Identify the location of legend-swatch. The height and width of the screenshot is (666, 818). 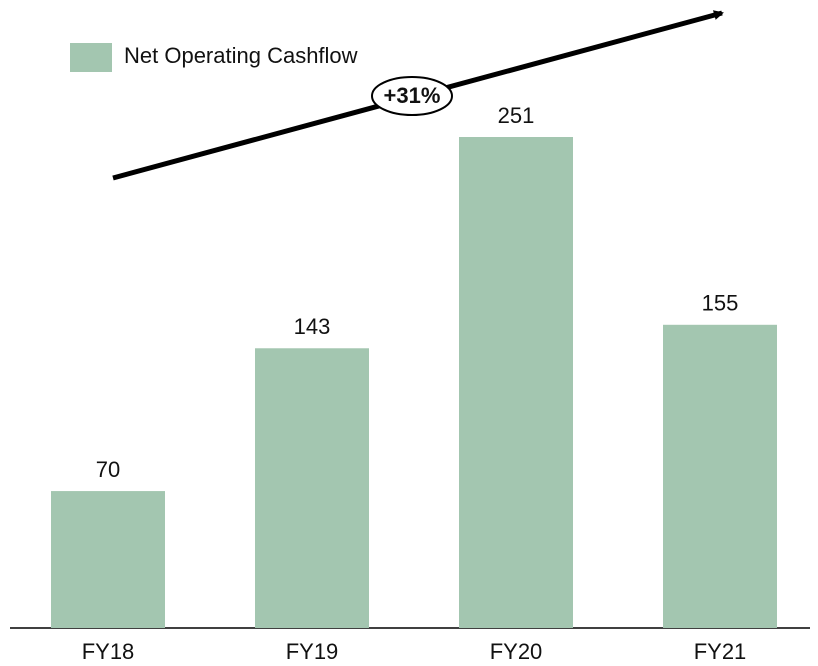
(91, 57).